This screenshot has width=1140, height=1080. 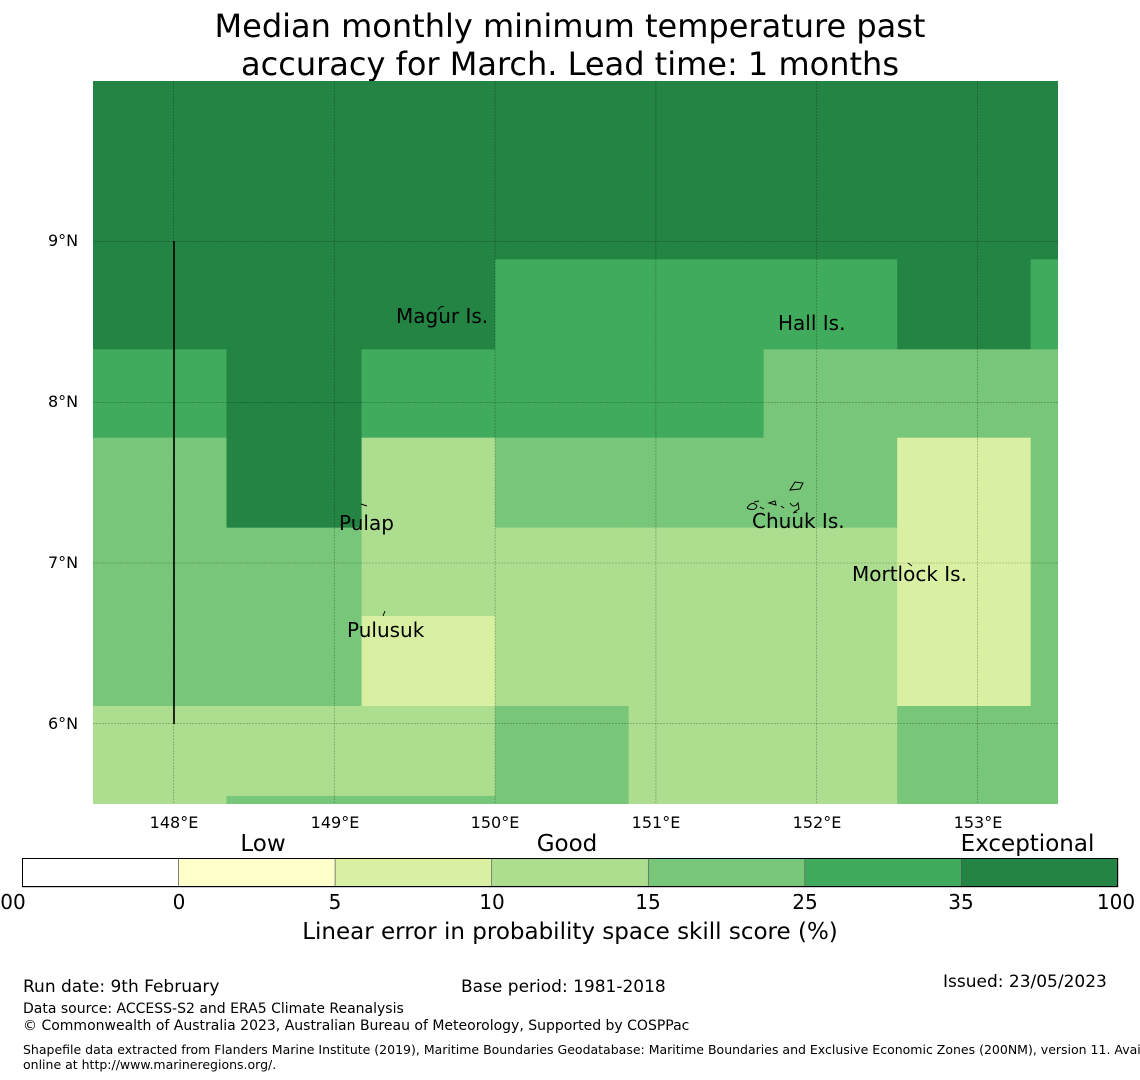 I want to click on colorbar-tick-1: 0, so click(x=179, y=902).